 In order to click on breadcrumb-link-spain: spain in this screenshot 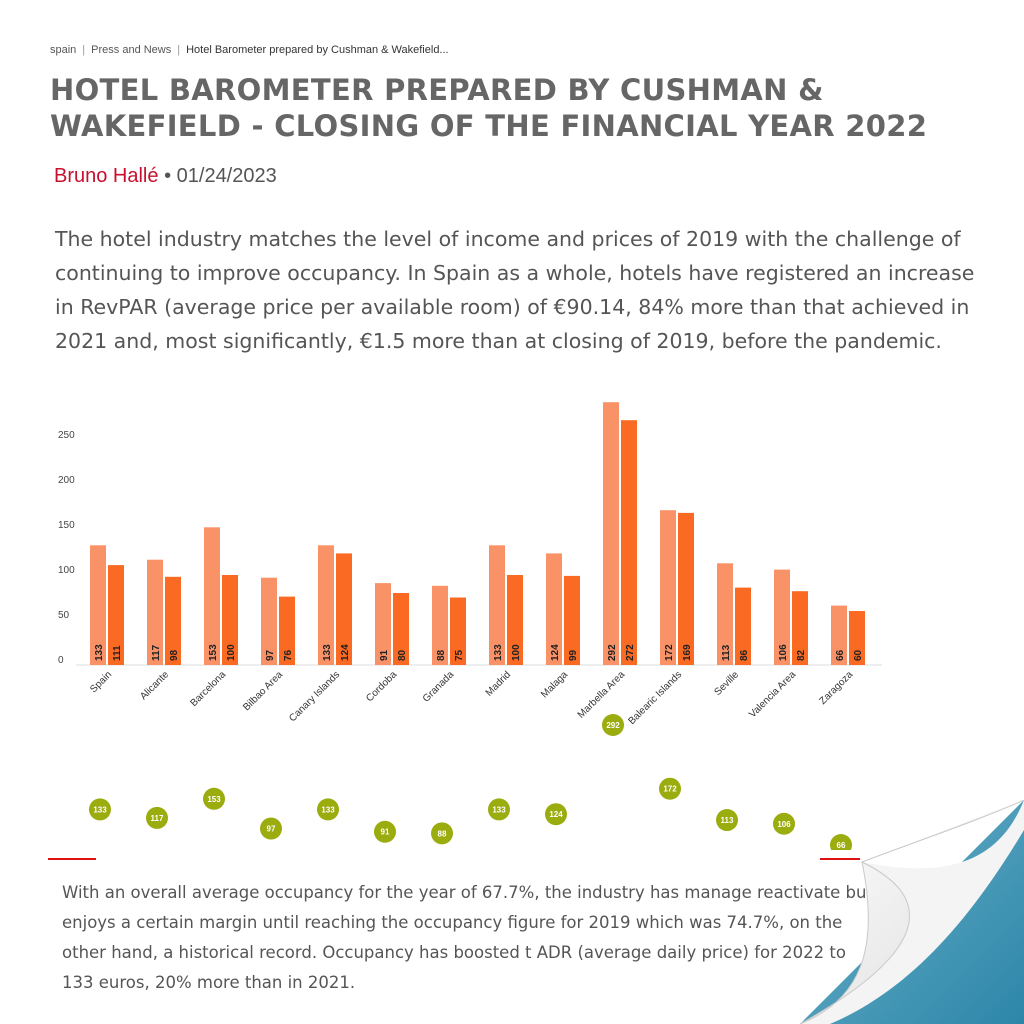, I will do `click(63, 50)`.